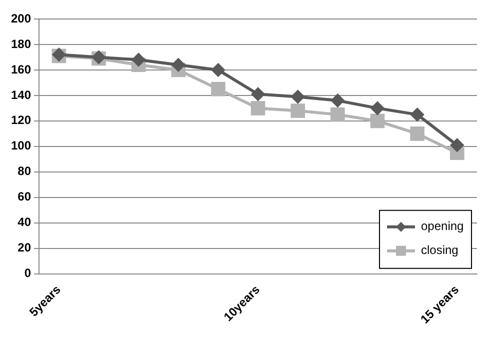 The width and height of the screenshot is (496, 338). What do you see at coordinates (25, 197) in the screenshot?
I see `y-tick-label: 60` at bounding box center [25, 197].